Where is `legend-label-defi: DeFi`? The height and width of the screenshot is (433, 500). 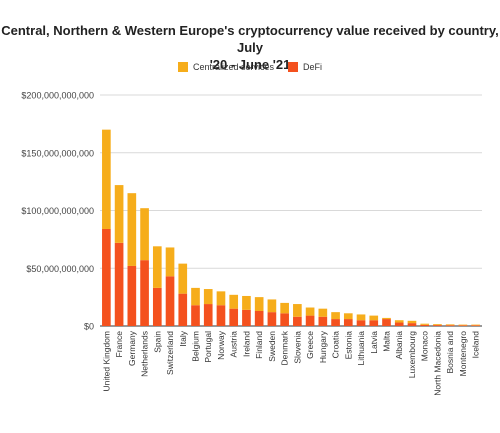
legend-label-defi: DeFi is located at coordinates (313, 67).